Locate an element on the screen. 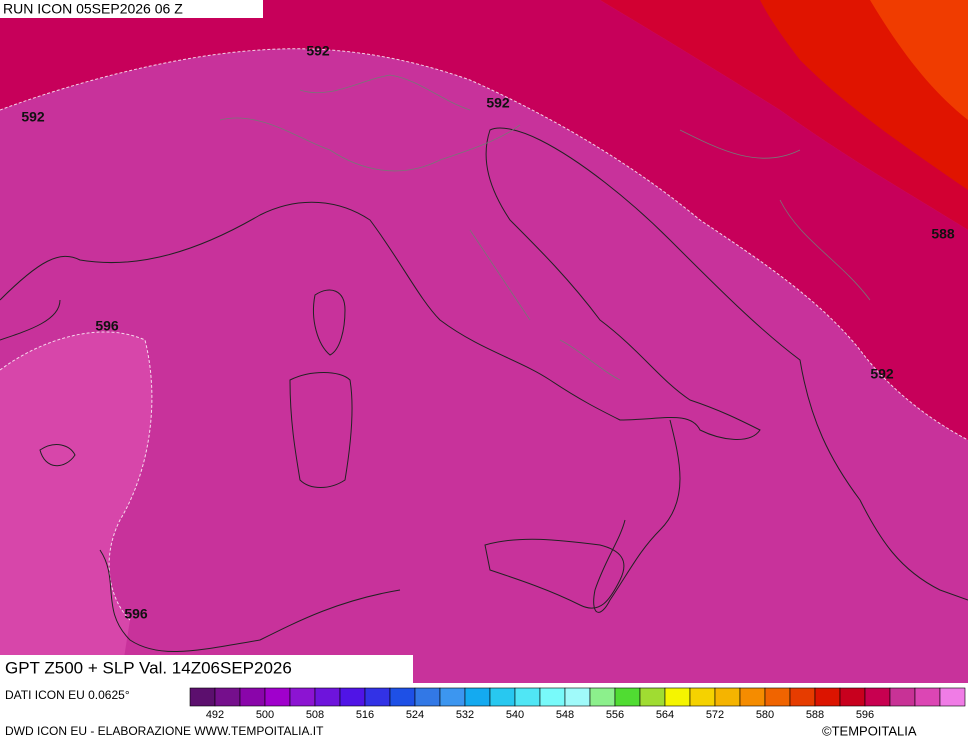  contour-label: 588 is located at coordinates (943, 234).